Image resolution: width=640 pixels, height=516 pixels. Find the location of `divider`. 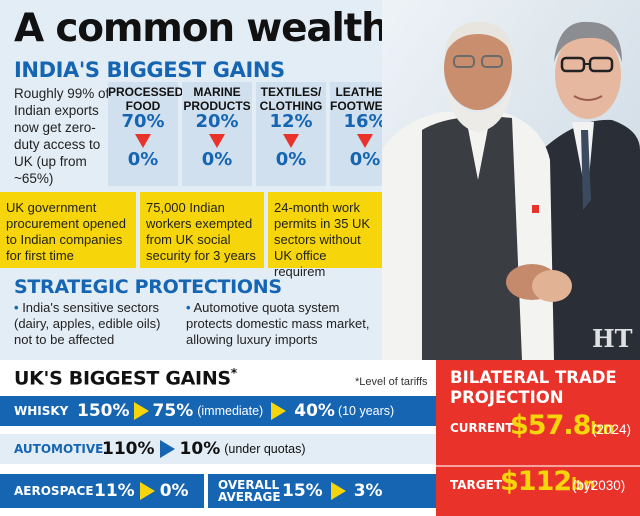

divider is located at coordinates (538, 466).